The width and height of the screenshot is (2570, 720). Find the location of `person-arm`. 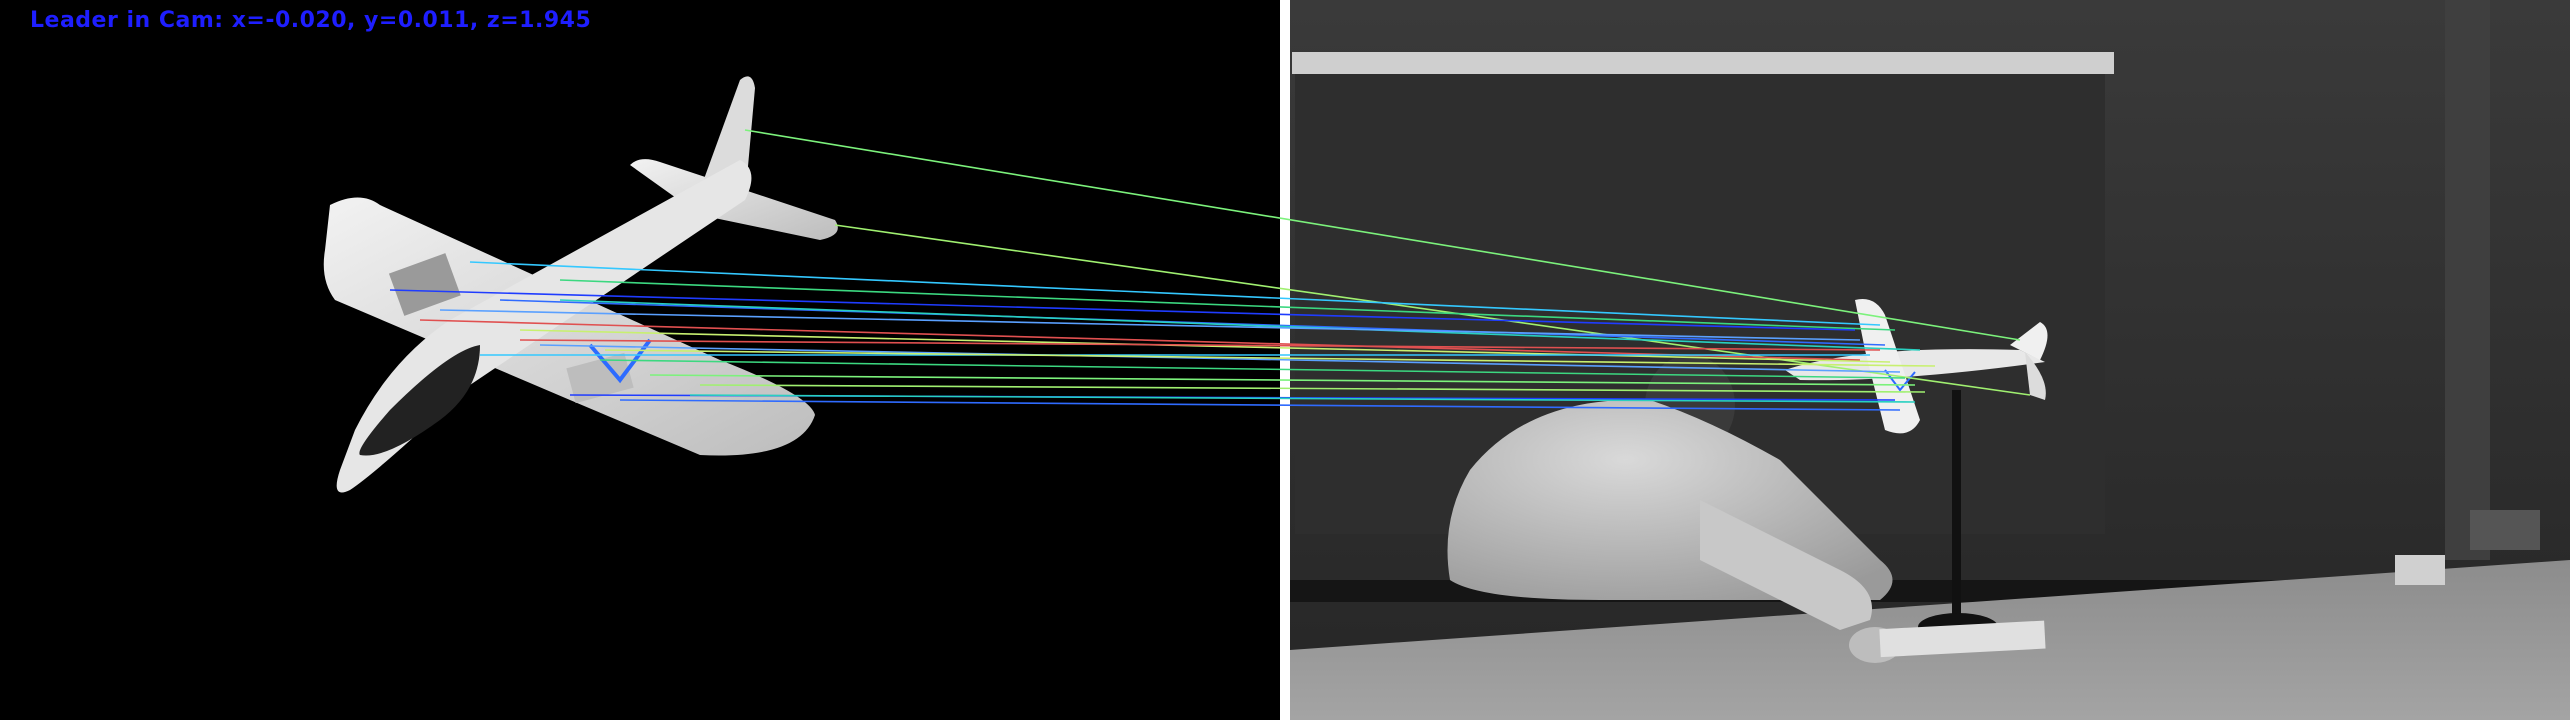

person-arm is located at coordinates (1786, 565).